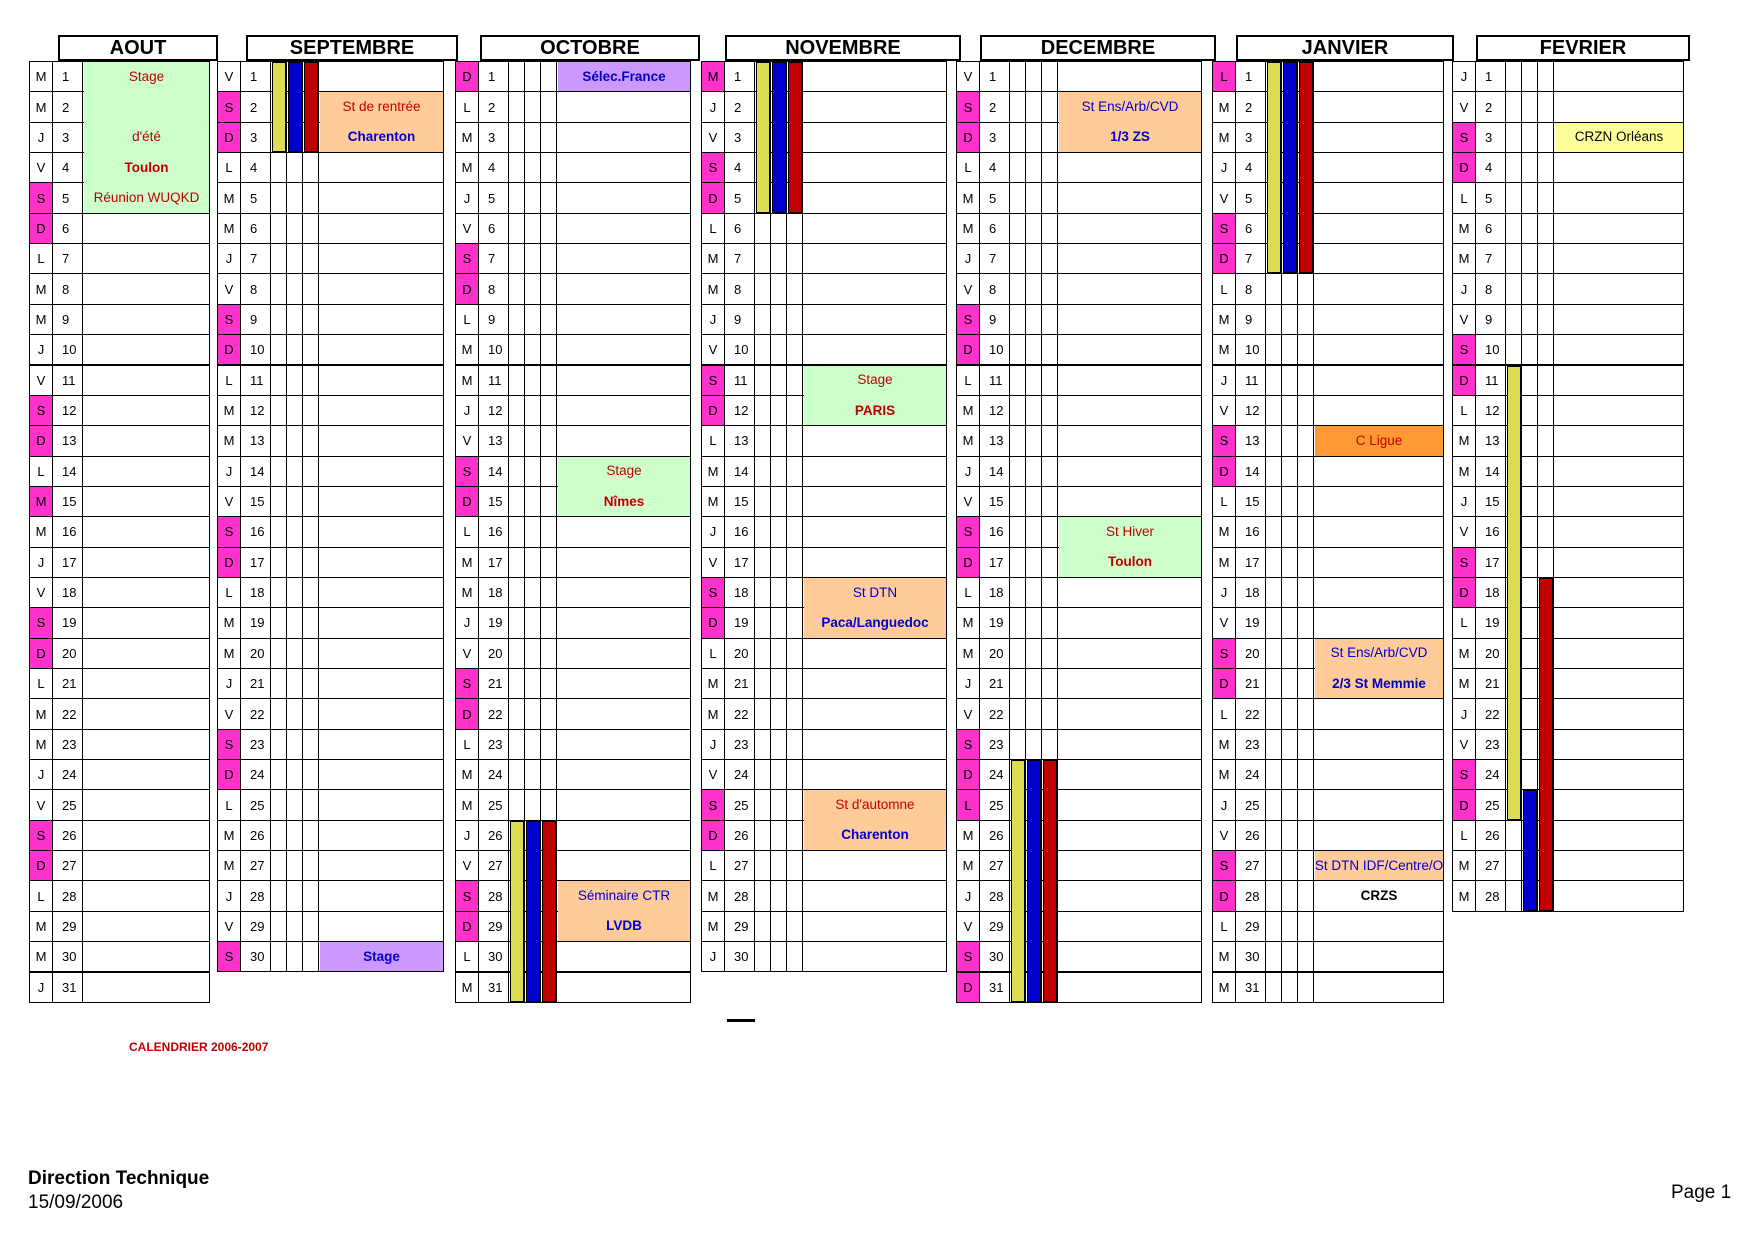 The height and width of the screenshot is (1240, 1754). What do you see at coordinates (1250, 289) in the screenshot?
I see `day-number: 8` at bounding box center [1250, 289].